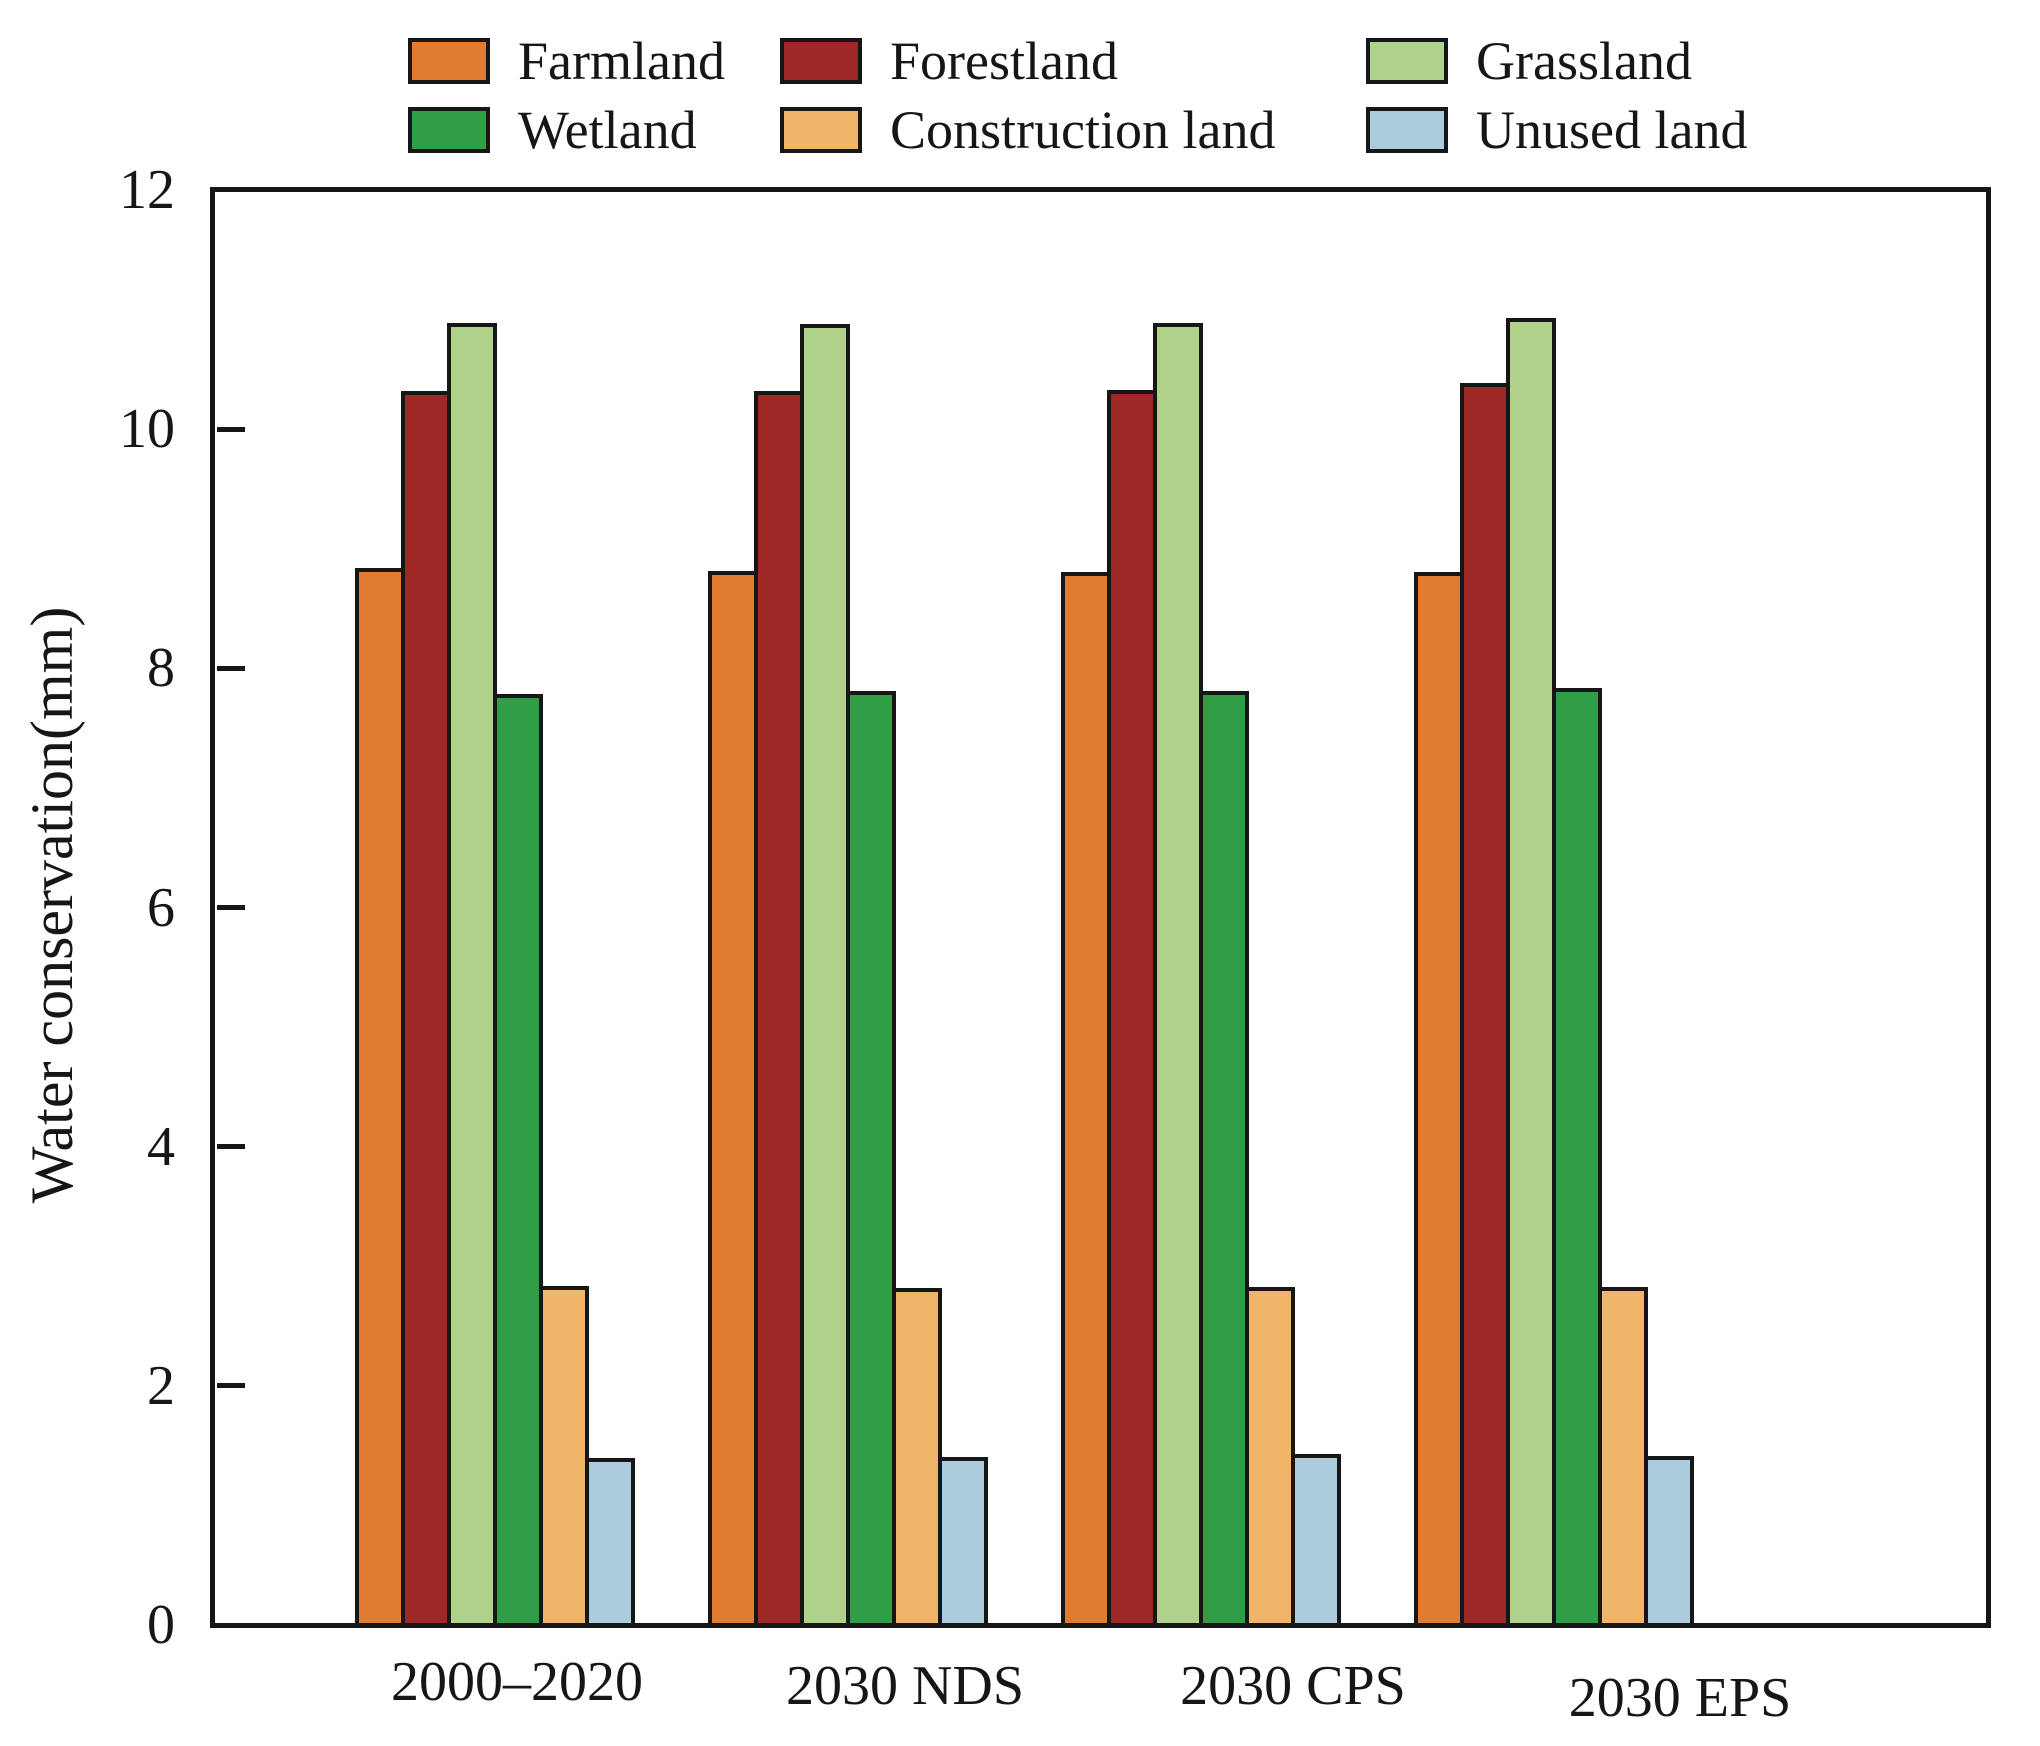  I want to click on bar-forestland-2030-eps, so click(1485, 1004).